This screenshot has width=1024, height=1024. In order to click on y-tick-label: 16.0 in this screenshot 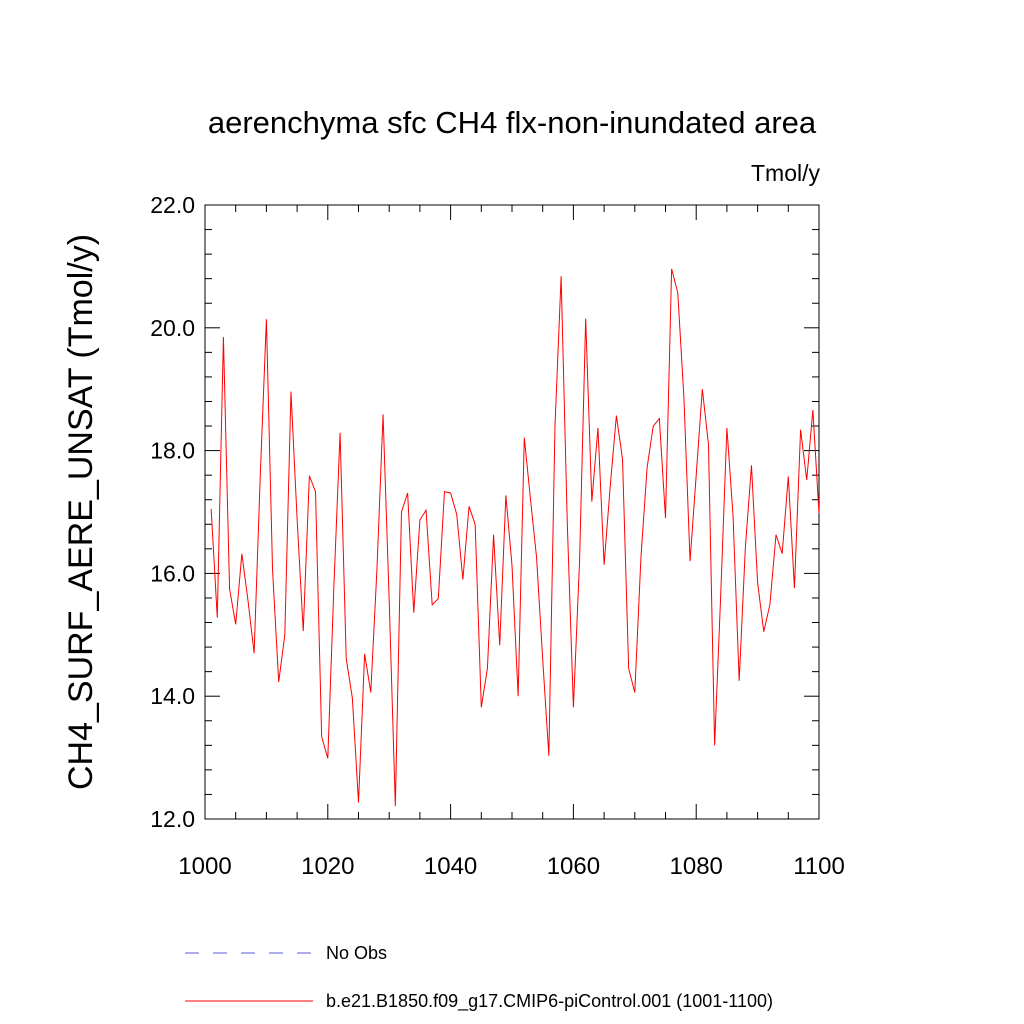, I will do `click(172, 573)`.